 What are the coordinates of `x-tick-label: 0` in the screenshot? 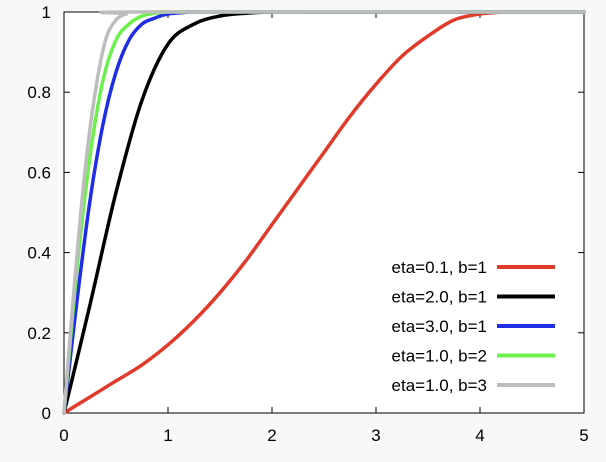 It's located at (63, 435).